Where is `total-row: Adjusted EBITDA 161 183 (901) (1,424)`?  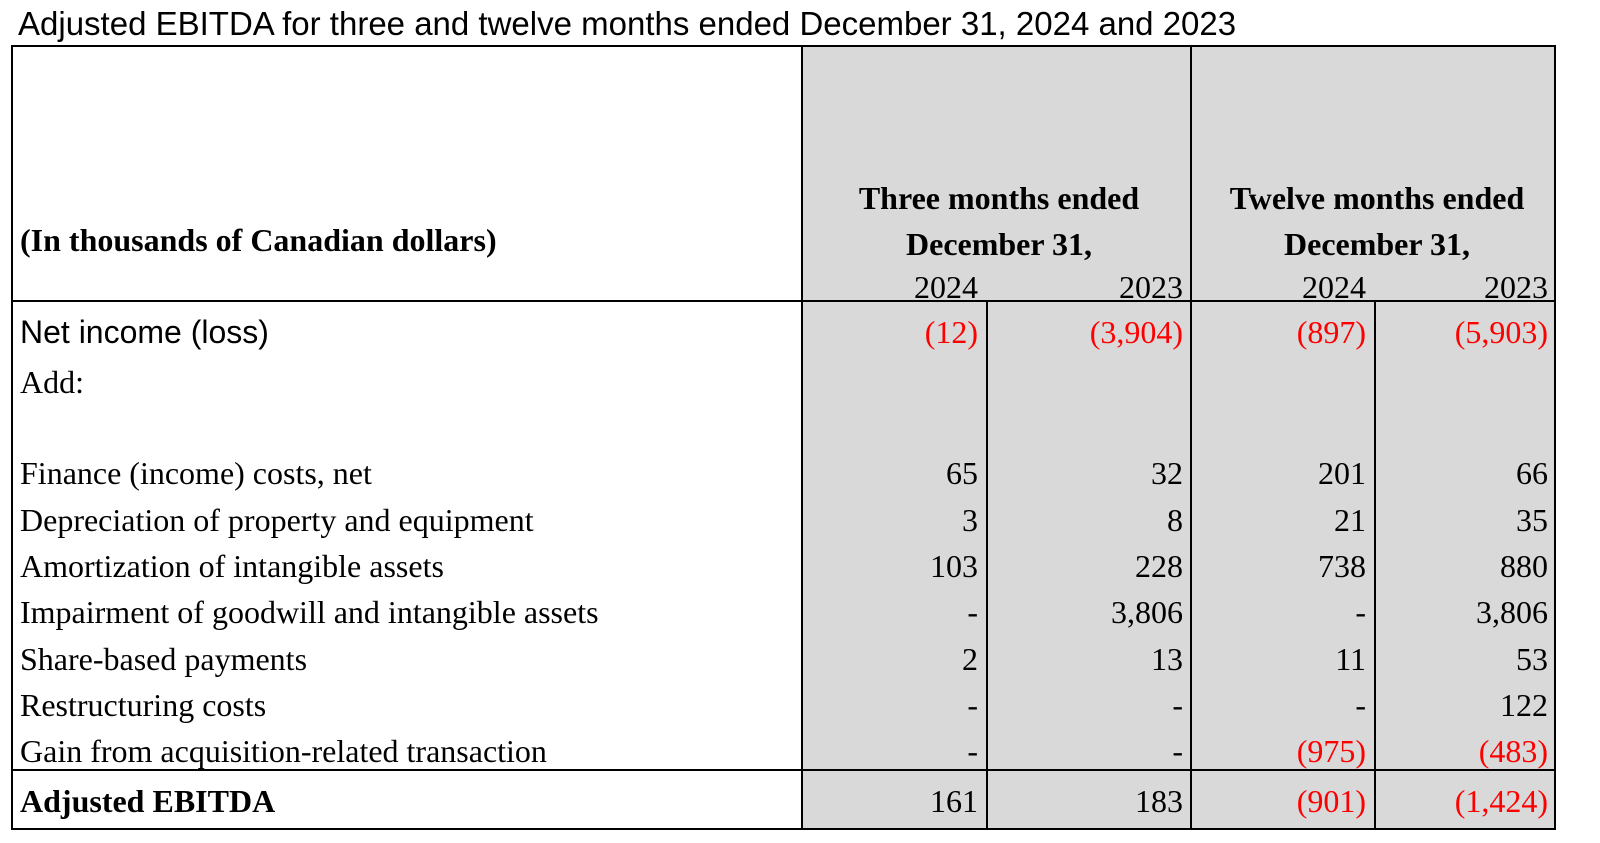 total-row: Adjusted EBITDA 161 183 (901) (1,424) is located at coordinates (783, 801).